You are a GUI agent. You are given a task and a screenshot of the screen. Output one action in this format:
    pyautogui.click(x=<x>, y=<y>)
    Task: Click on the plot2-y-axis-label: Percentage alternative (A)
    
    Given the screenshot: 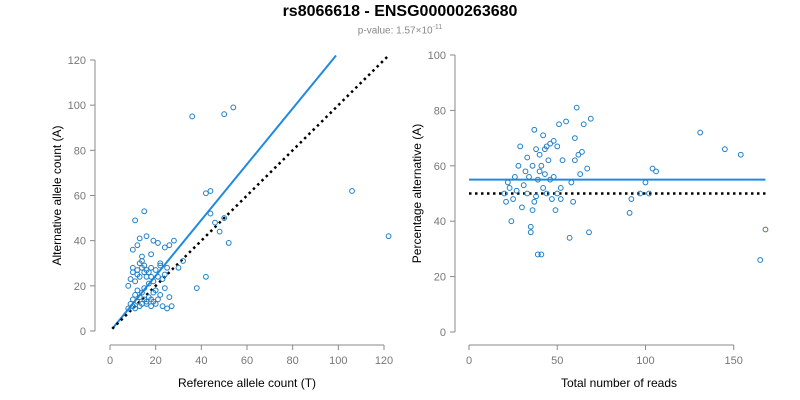 What is the action you would take?
    pyautogui.click(x=417, y=193)
    